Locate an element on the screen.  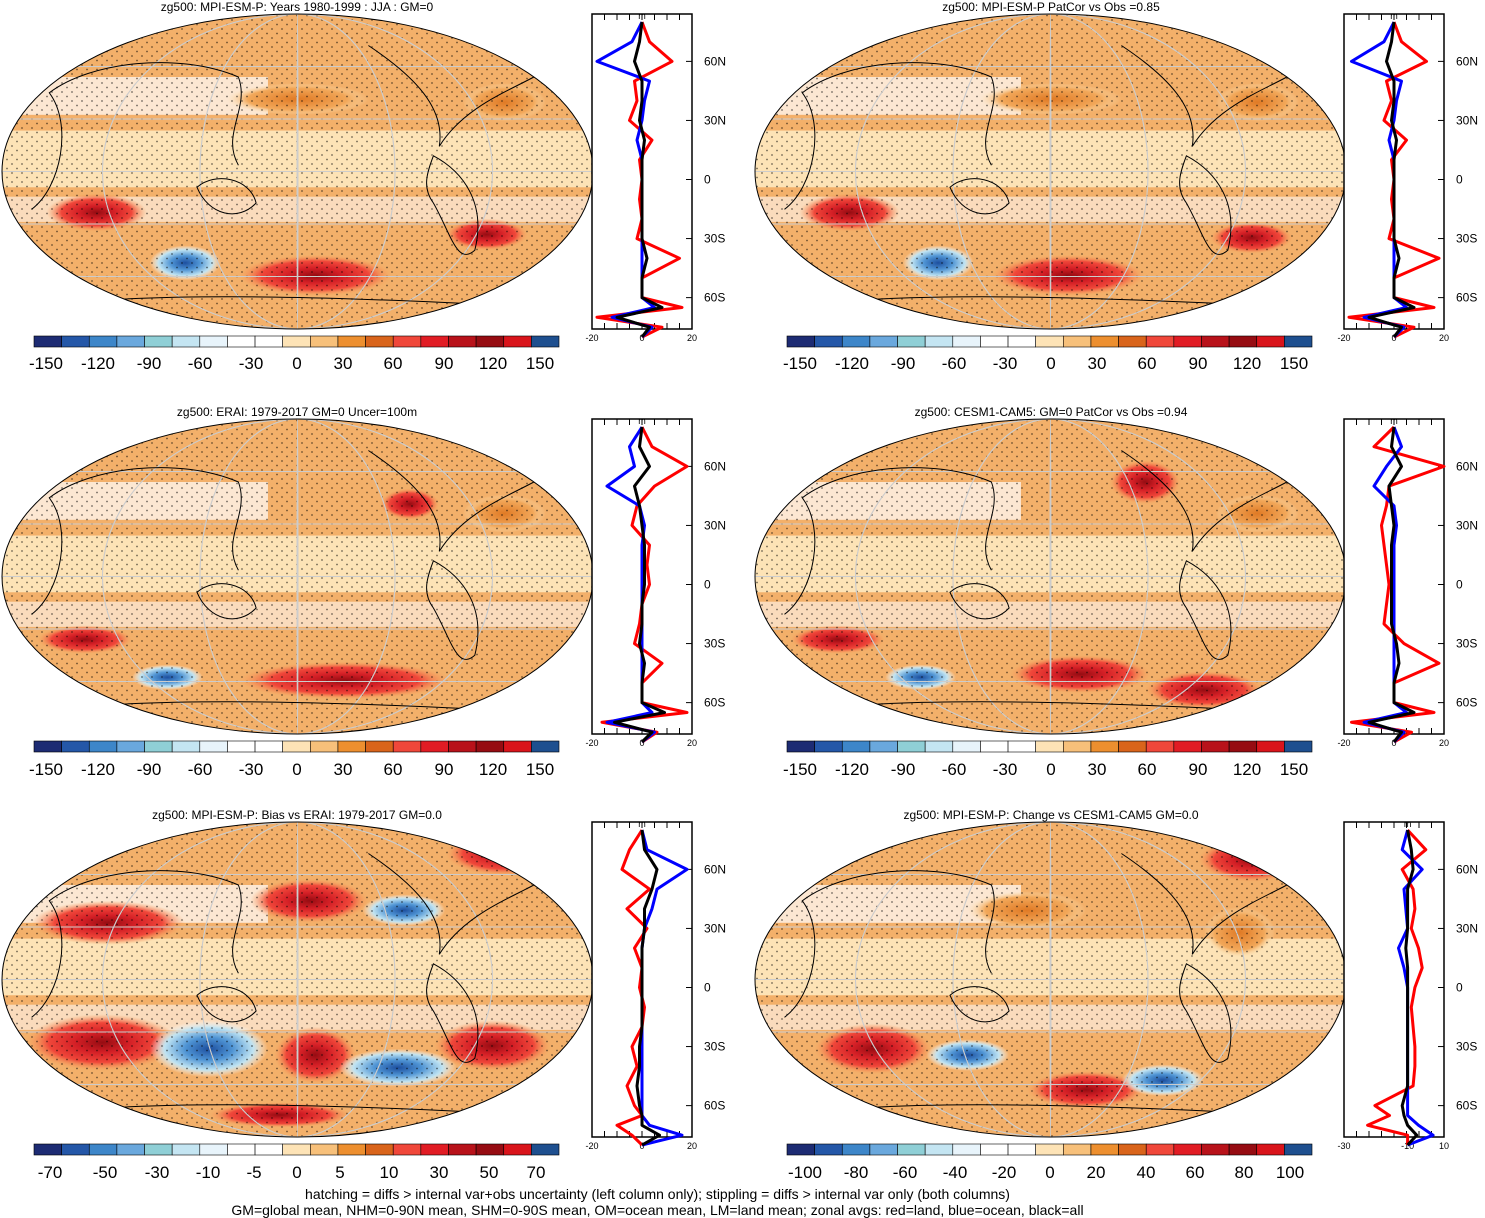
zonal-mean-plot: -20 0 20 m 60N 30N 0 30S 60S is located at coordinates (655, 582).